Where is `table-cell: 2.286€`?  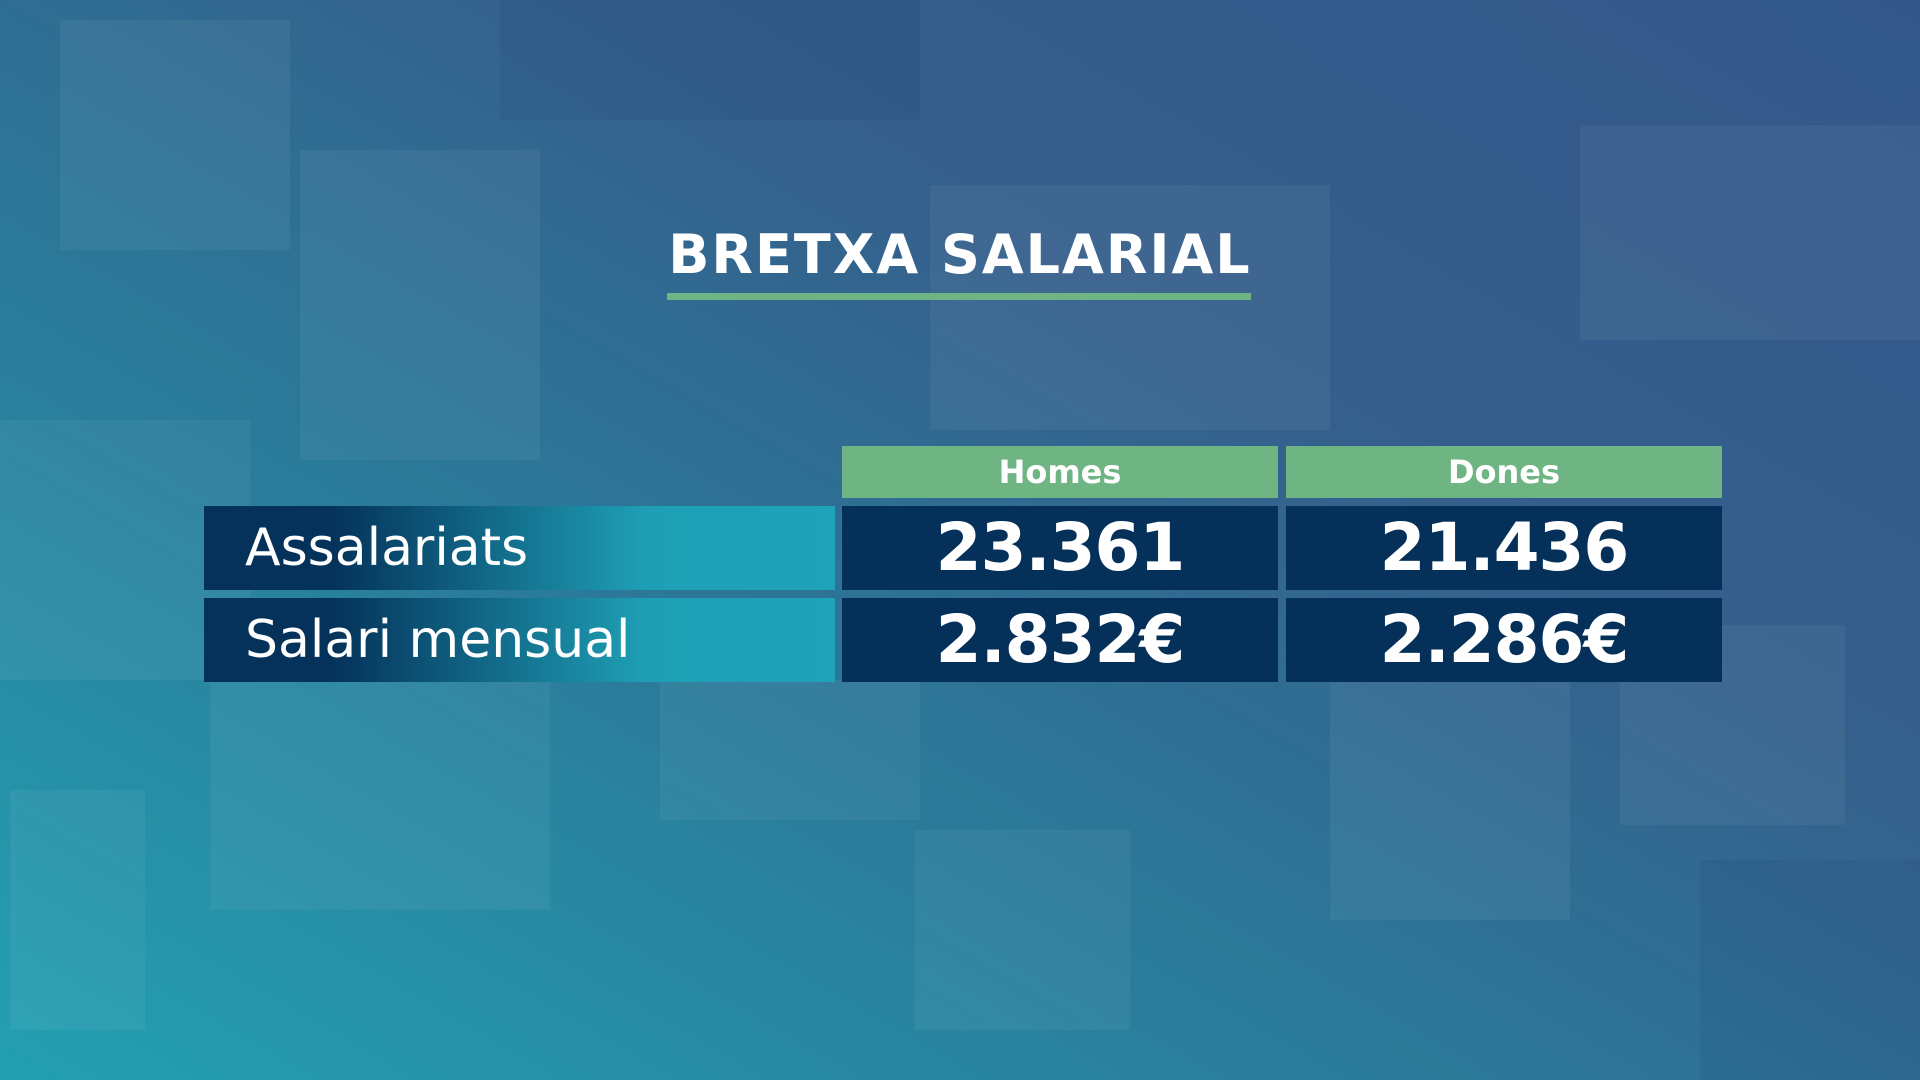
table-cell: 2.286€ is located at coordinates (1504, 640).